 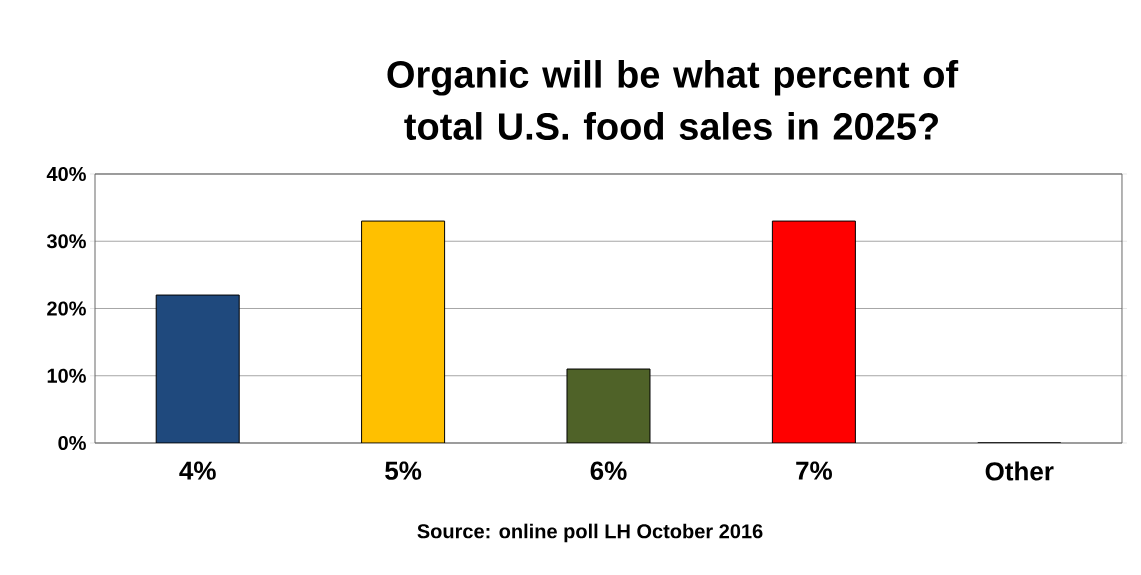 I want to click on x-tick-label: 5%, so click(x=403, y=470).